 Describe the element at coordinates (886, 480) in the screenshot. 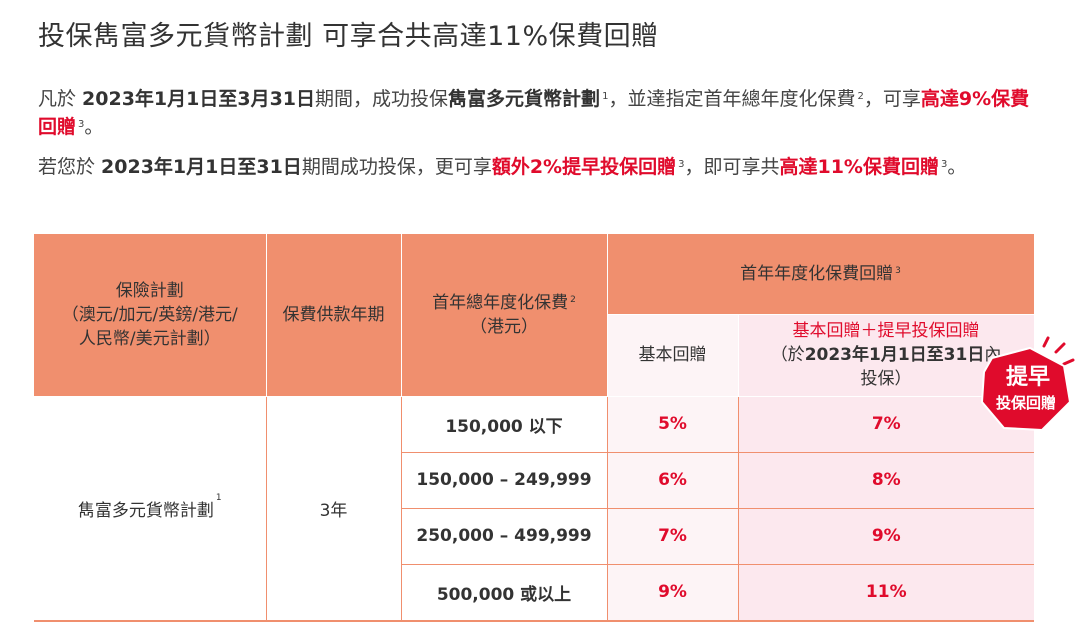

I see `bonus-rebate-cell: 8%` at that location.